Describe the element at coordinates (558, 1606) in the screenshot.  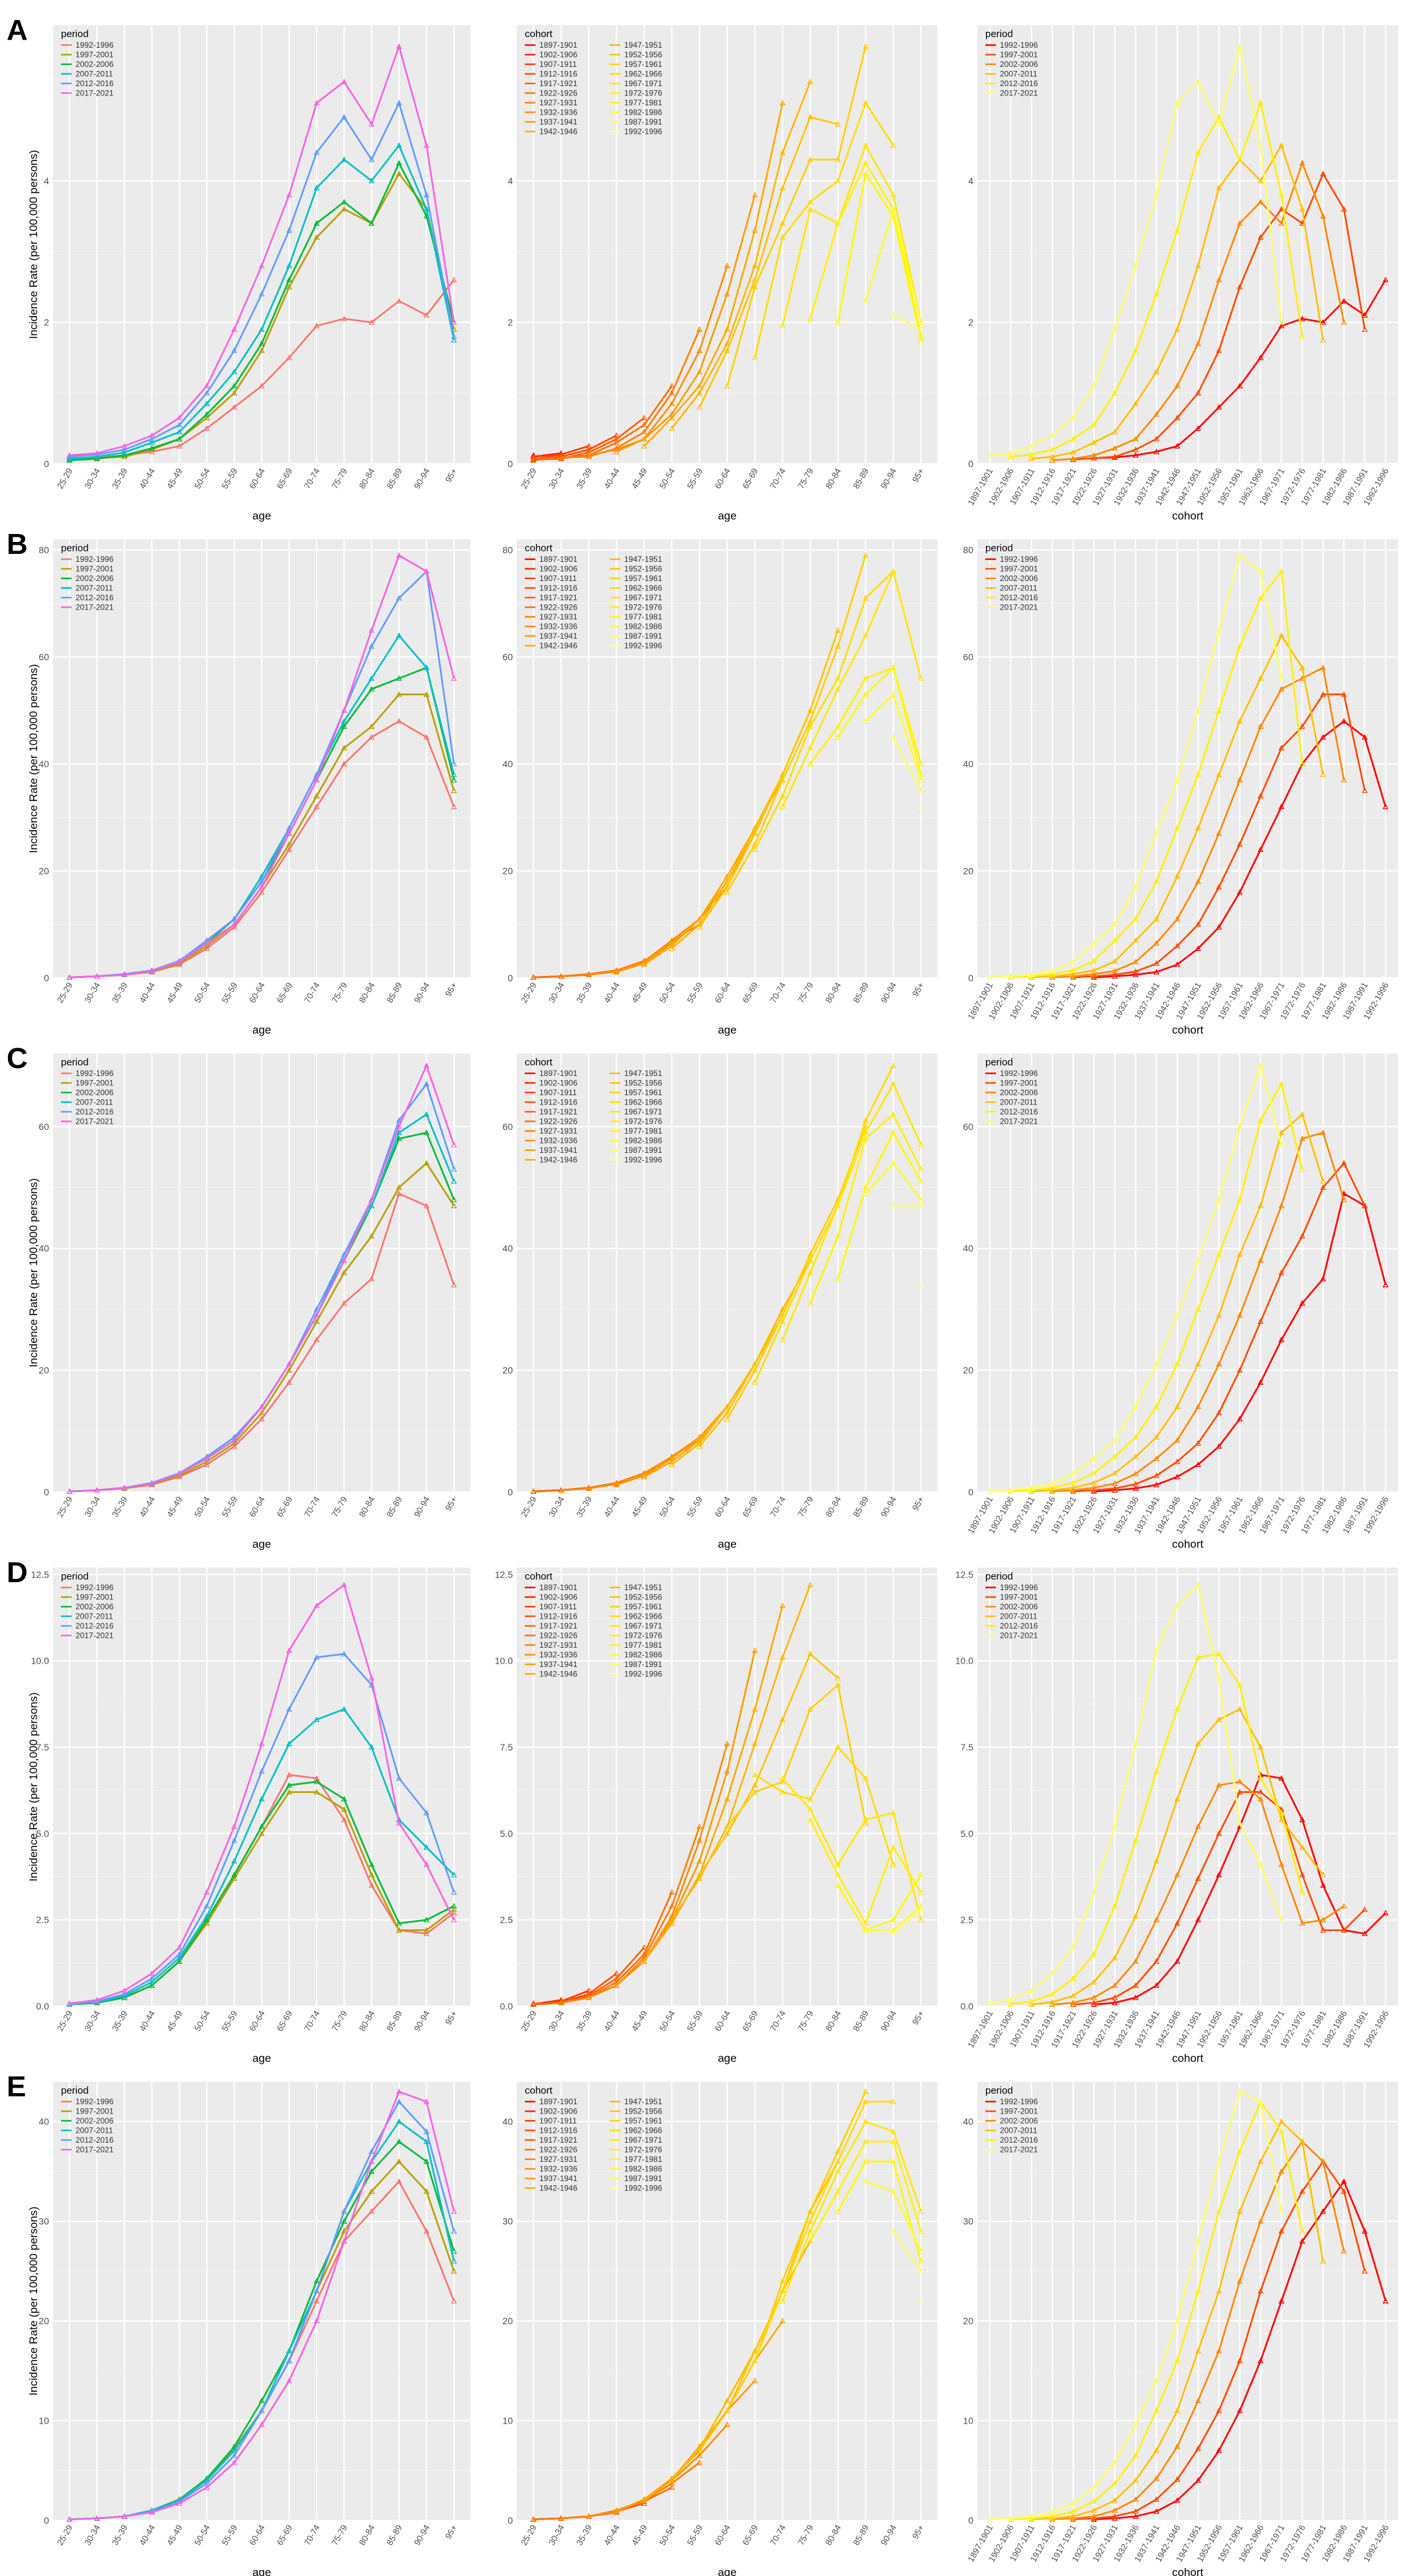
I see `legend-label: 1907-1911` at that location.